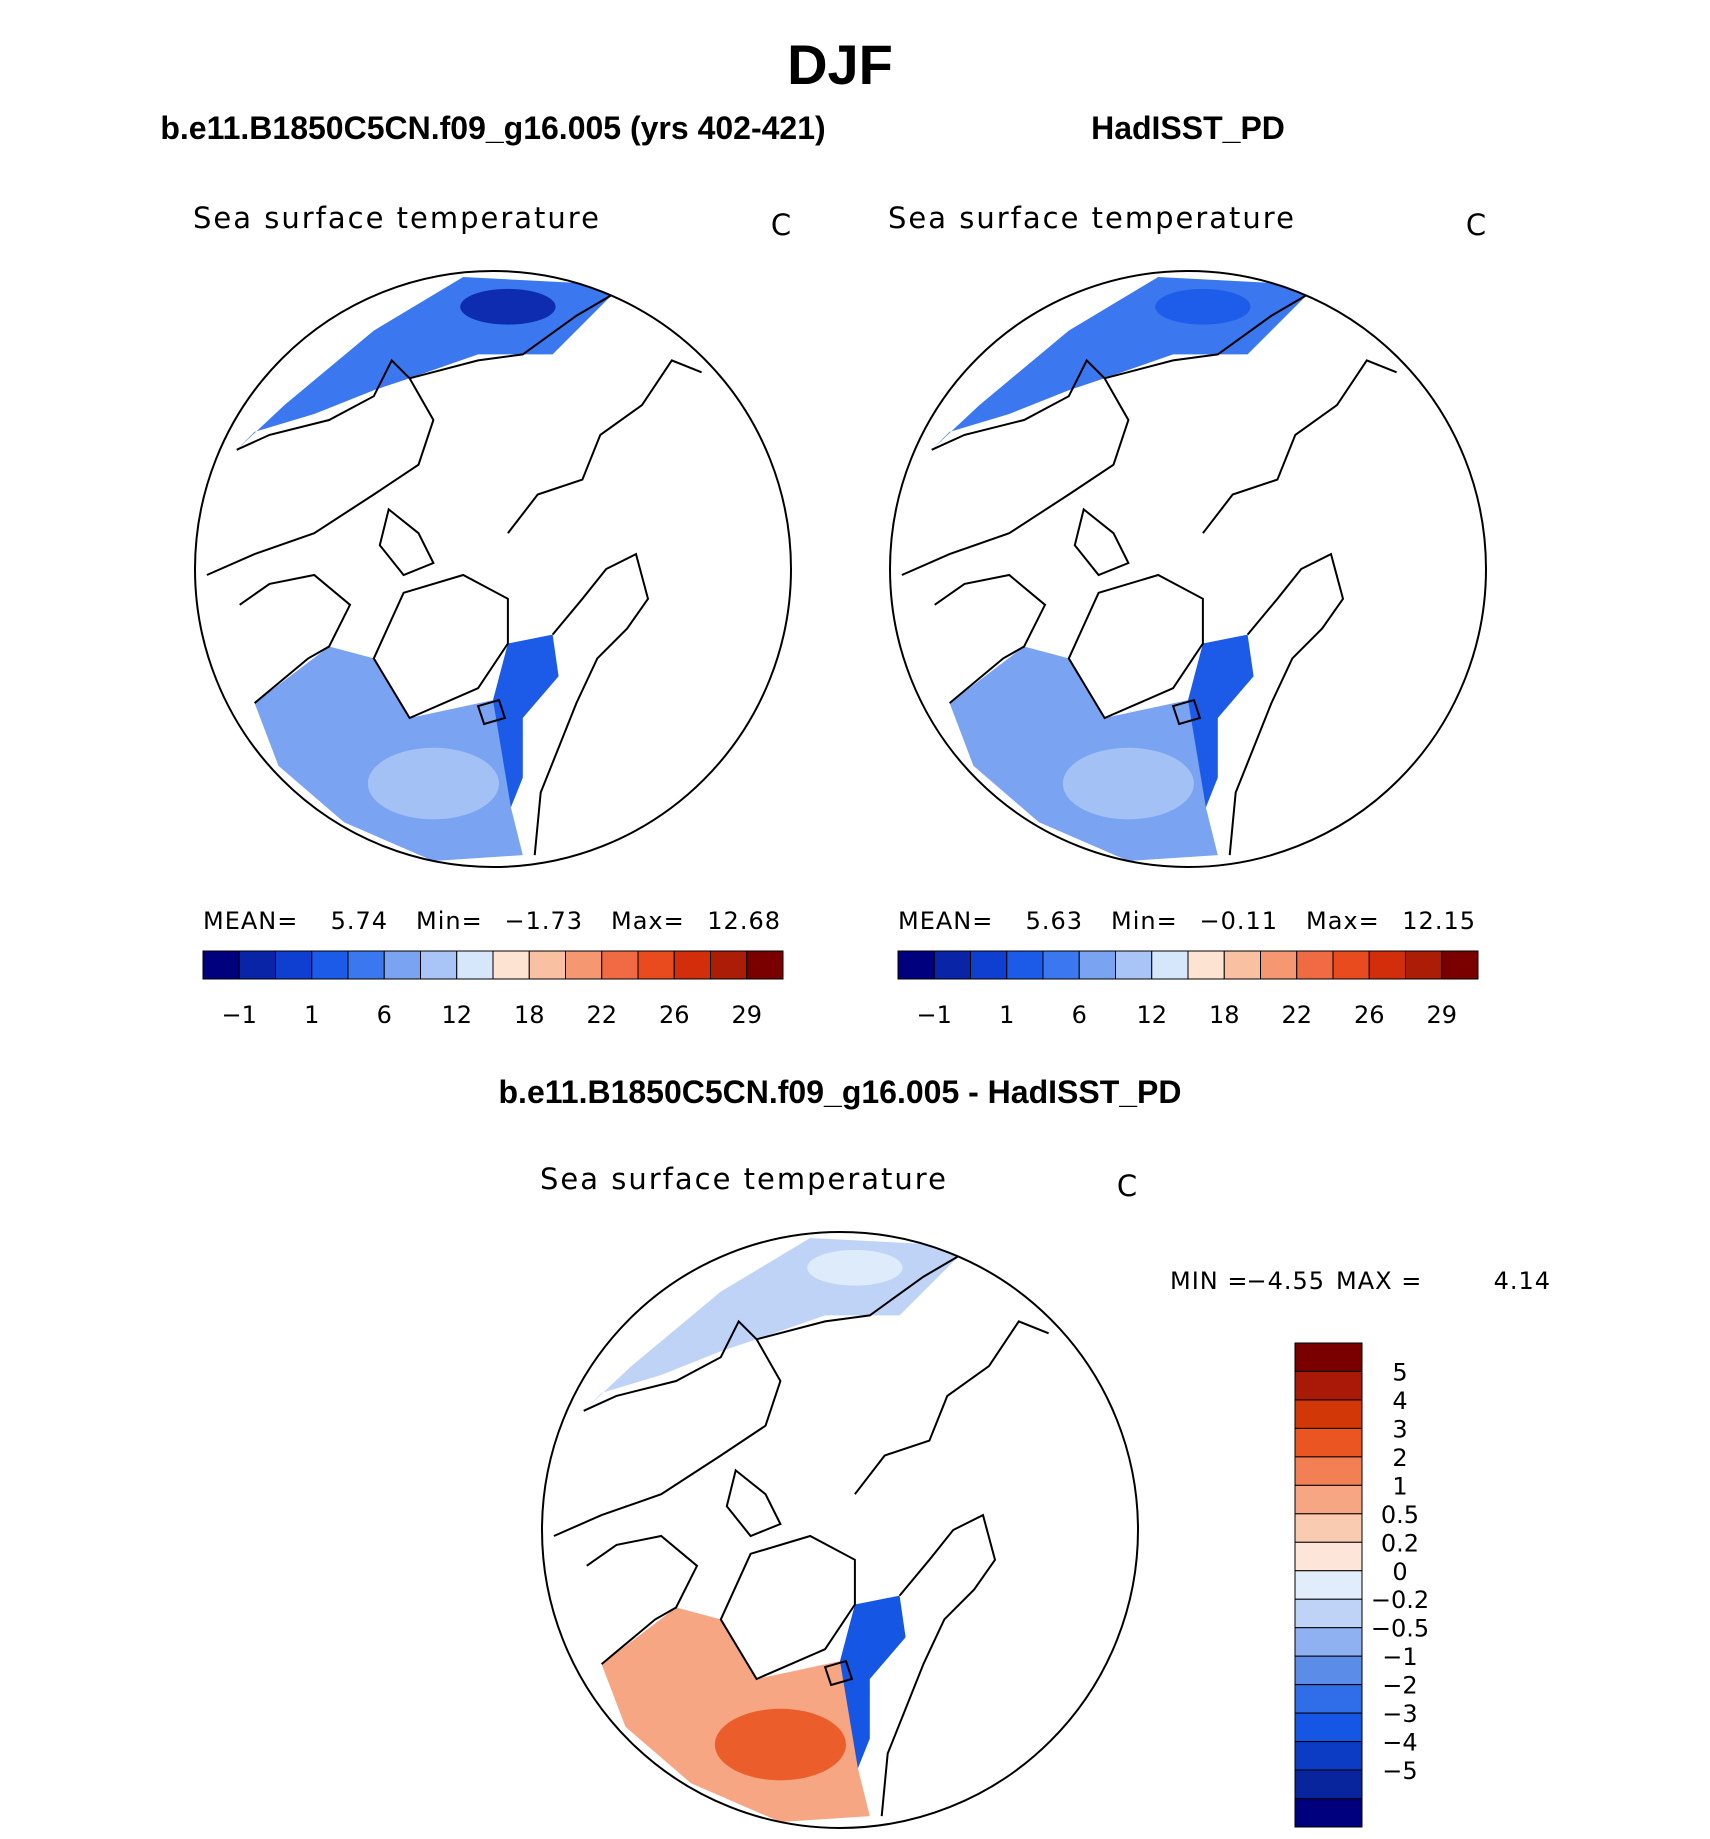 This screenshot has width=1710, height=1839. I want to click on min-value: −1.73, so click(543, 921).